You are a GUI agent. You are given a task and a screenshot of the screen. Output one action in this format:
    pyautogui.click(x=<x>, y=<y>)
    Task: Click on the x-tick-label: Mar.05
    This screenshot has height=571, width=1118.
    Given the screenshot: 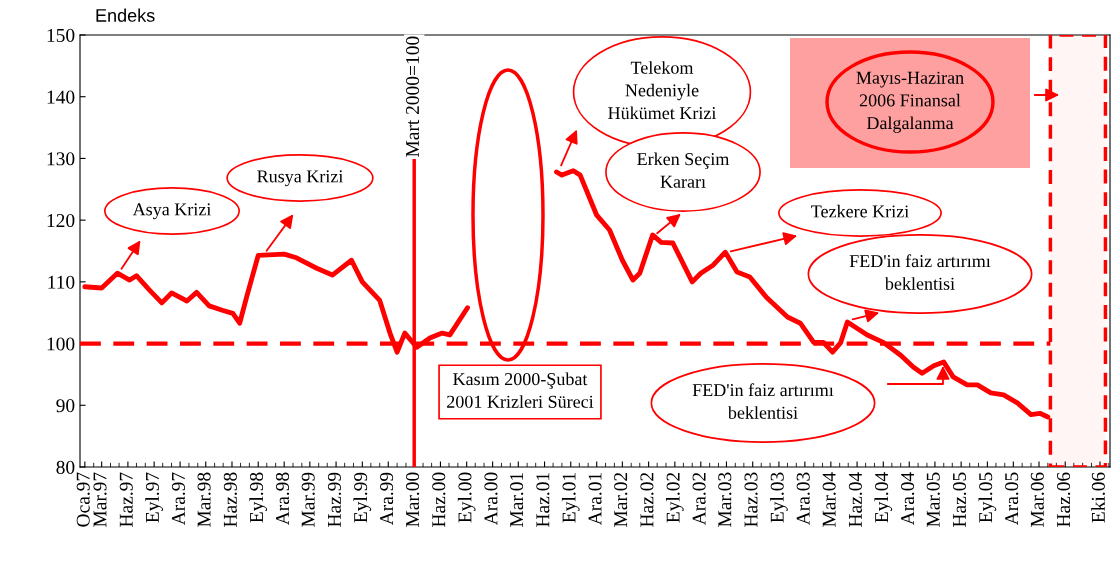 What is the action you would take?
    pyautogui.click(x=933, y=499)
    